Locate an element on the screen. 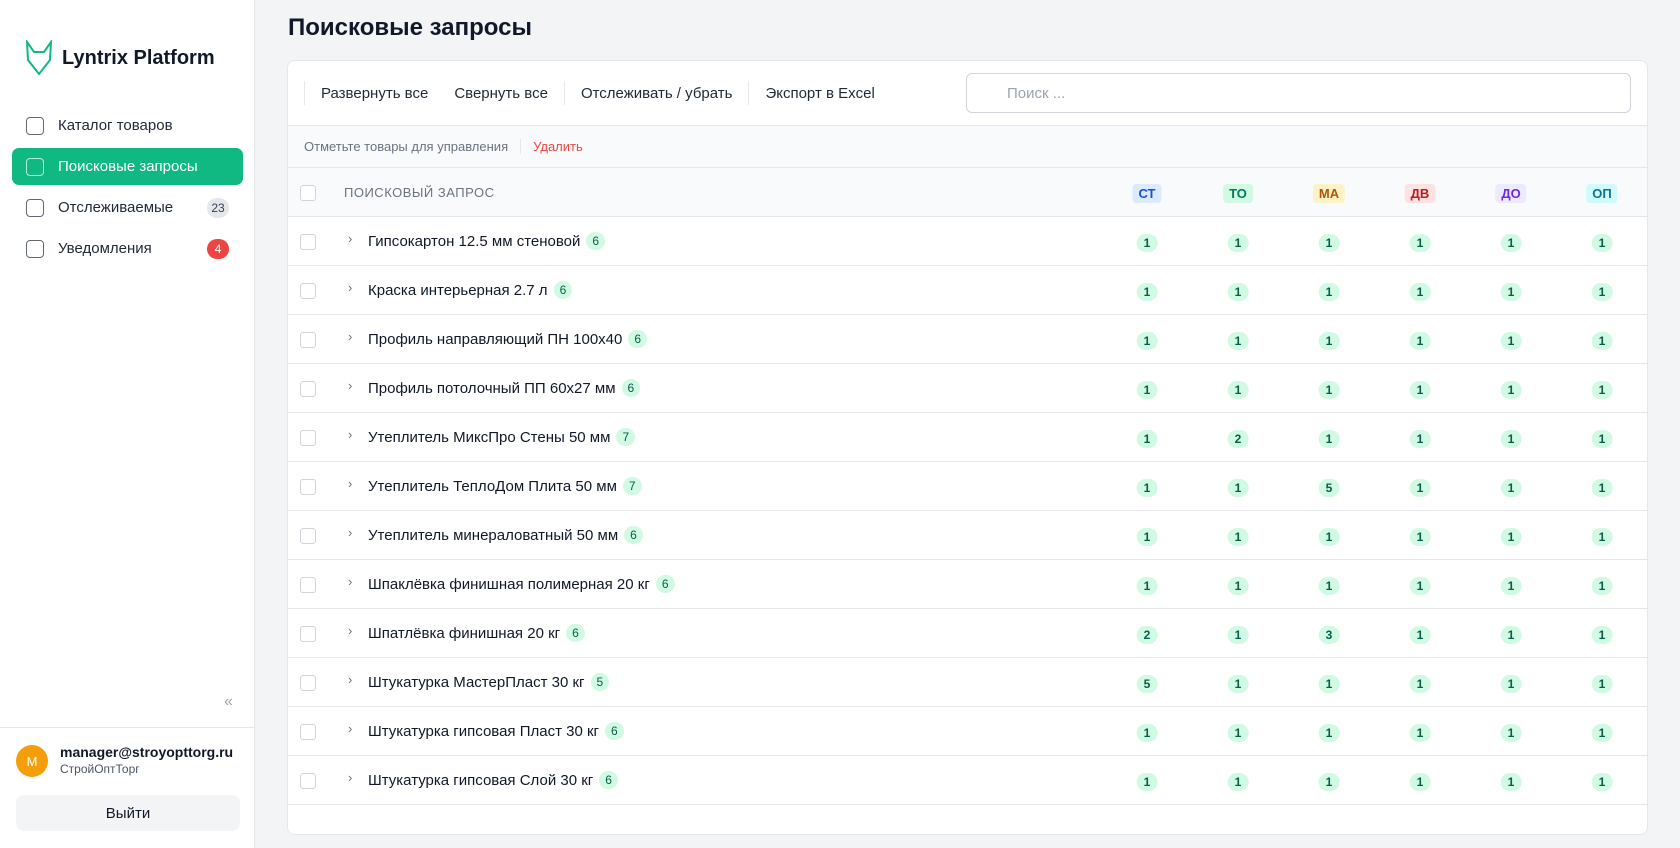 The height and width of the screenshot is (848, 1680). query-name: Штукатурка гипсовая Слой 30 кг is located at coordinates (481, 780).